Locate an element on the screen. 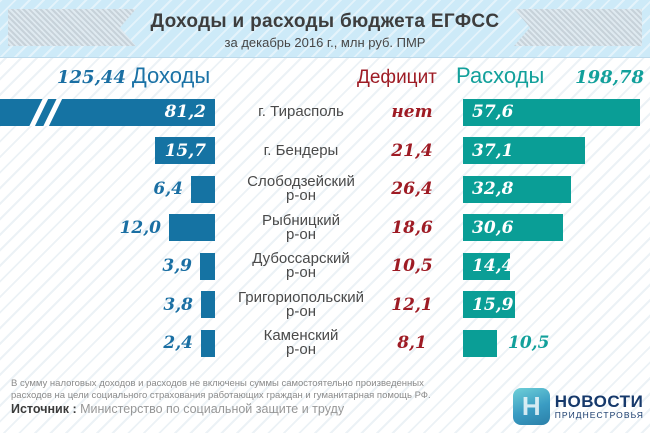 The width and height of the screenshot is (650, 433). expense-cell: 30,6 is located at coordinates (543, 228).